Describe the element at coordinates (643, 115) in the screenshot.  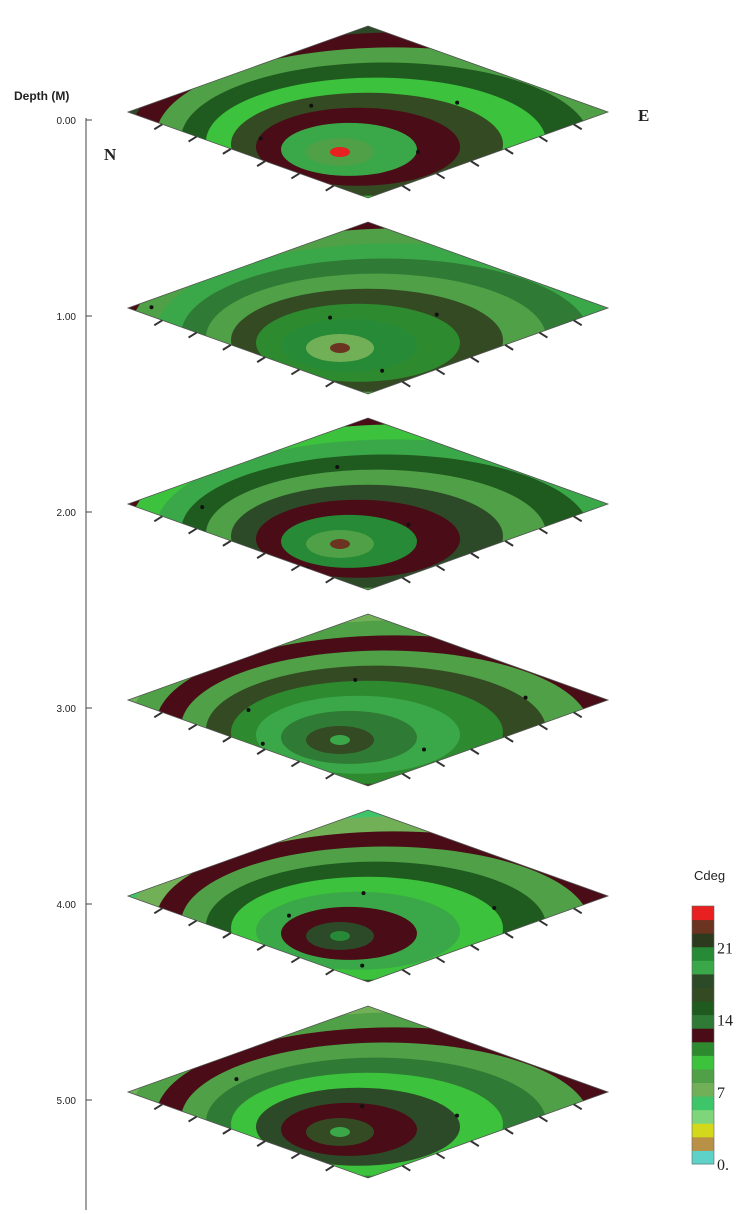
I see `east-label: E` at that location.